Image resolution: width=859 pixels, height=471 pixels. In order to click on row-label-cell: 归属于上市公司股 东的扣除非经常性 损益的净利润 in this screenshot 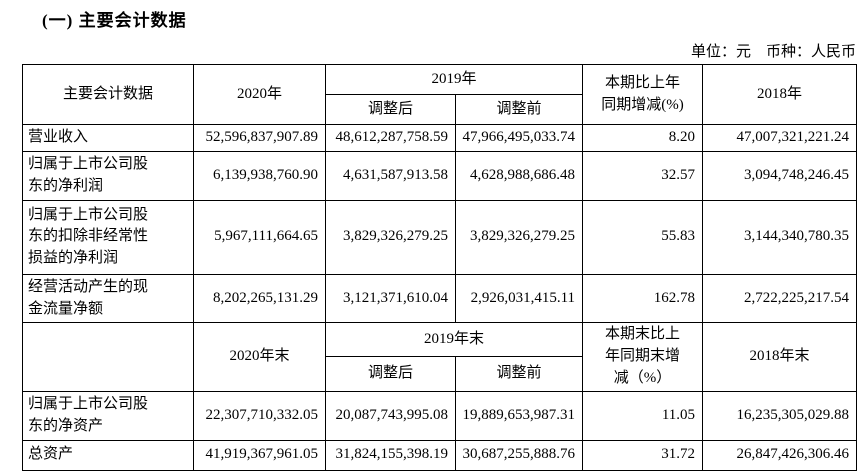, I will do `click(108, 237)`.